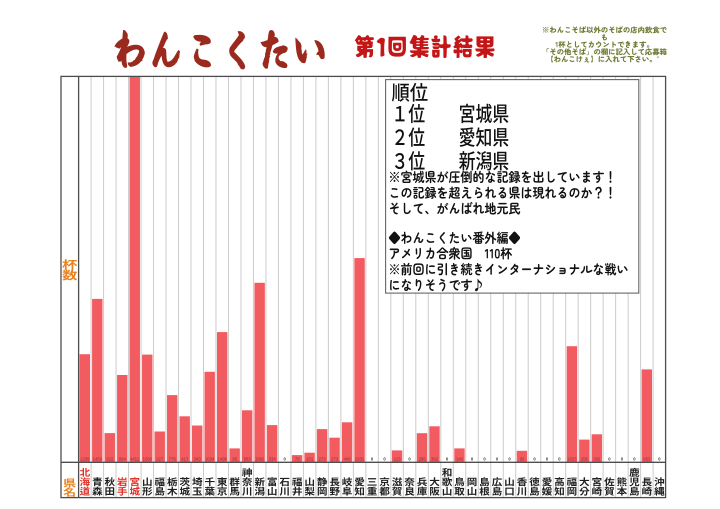 This screenshot has height=509, width=720. I want to click on svg-text: 302, so click(597, 459).